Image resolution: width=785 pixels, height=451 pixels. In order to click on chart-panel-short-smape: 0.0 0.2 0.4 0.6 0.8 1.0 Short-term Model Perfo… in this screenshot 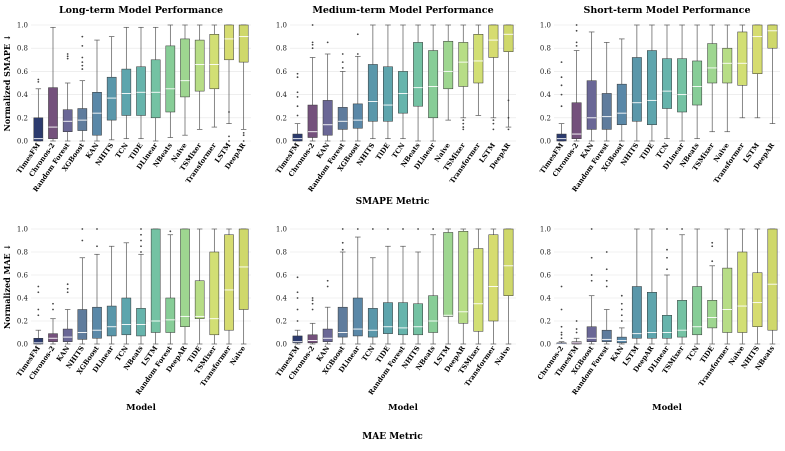, I will do `click(659, 99)`.